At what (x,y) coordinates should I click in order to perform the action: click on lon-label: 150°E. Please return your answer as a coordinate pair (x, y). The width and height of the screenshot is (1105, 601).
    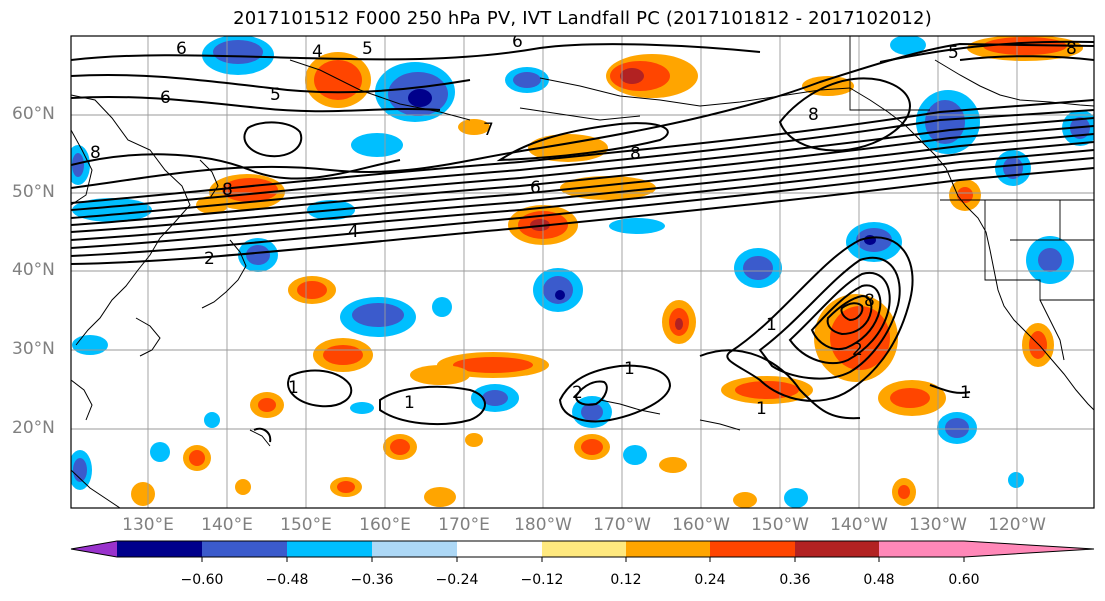
    Looking at the image, I should click on (306, 525).